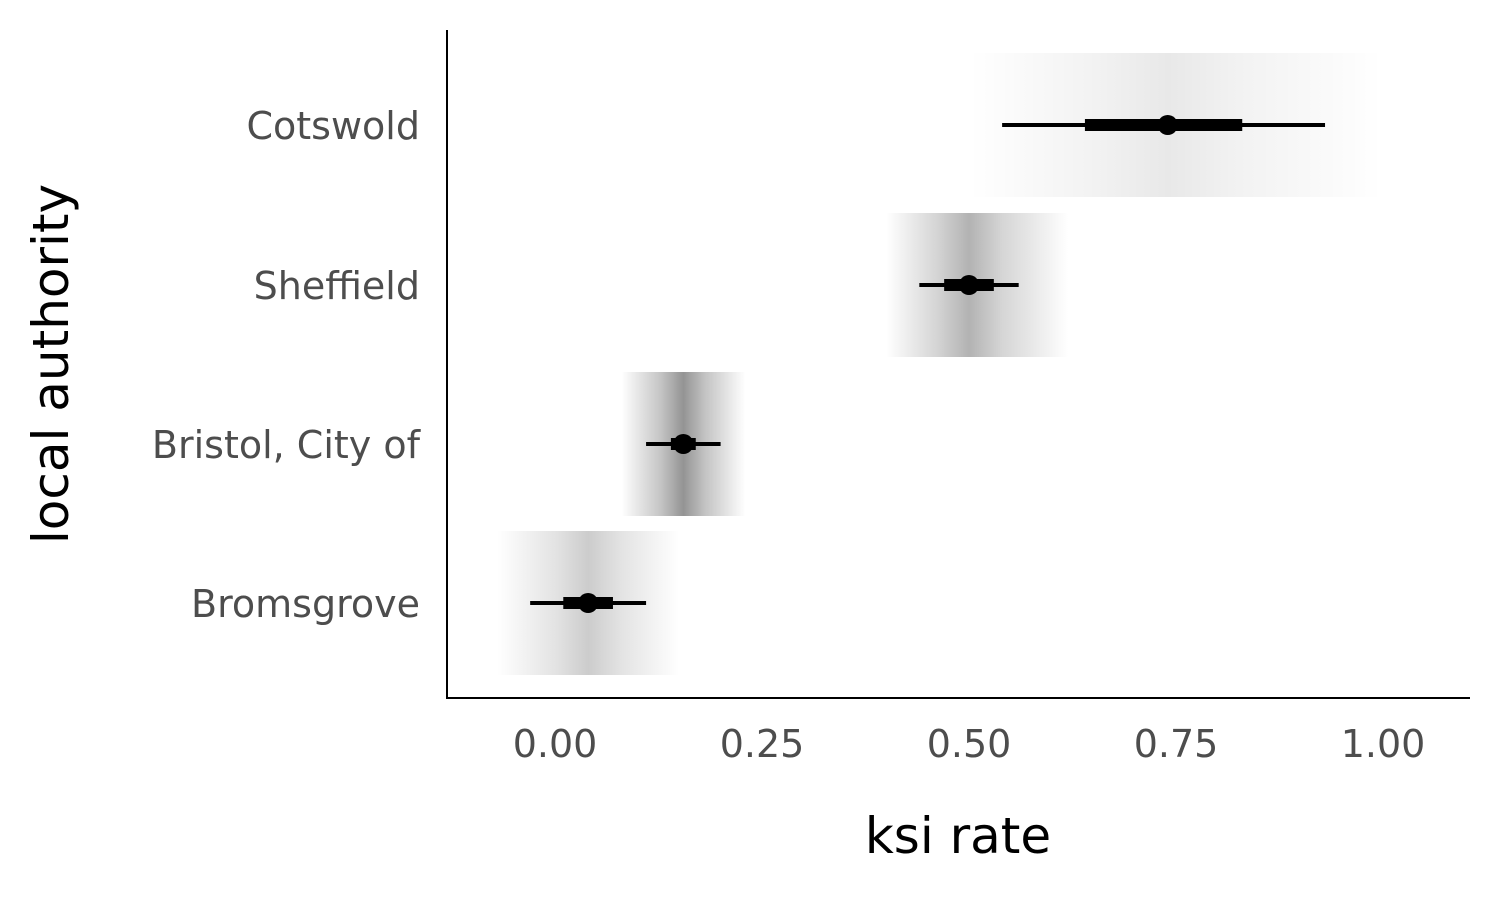  I want to click on y-tick-label-bromsgrove: Bromsgrove, so click(305, 604).